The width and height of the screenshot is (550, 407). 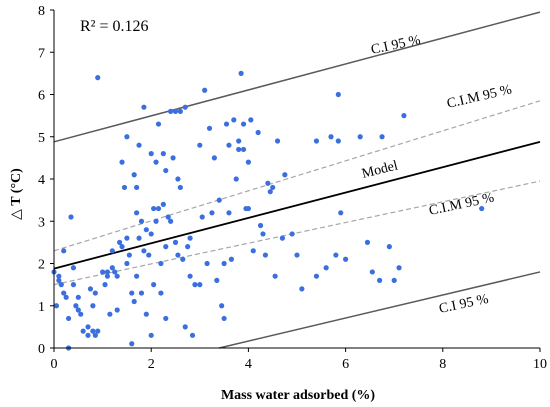 I want to click on ci-lower-line, so click(x=380, y=310).